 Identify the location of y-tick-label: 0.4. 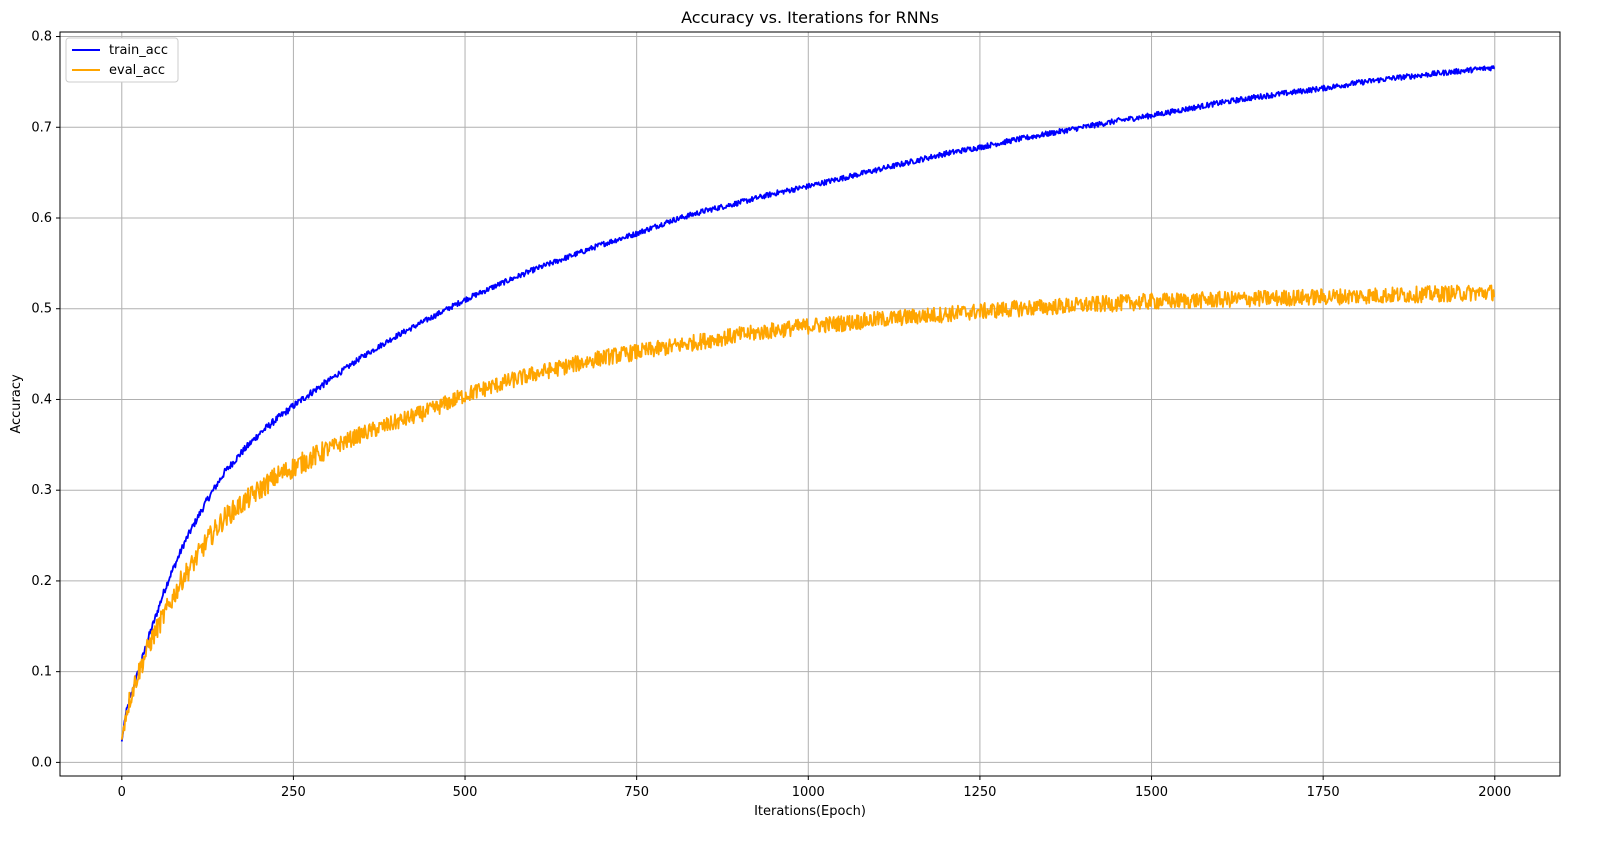
(41, 399).